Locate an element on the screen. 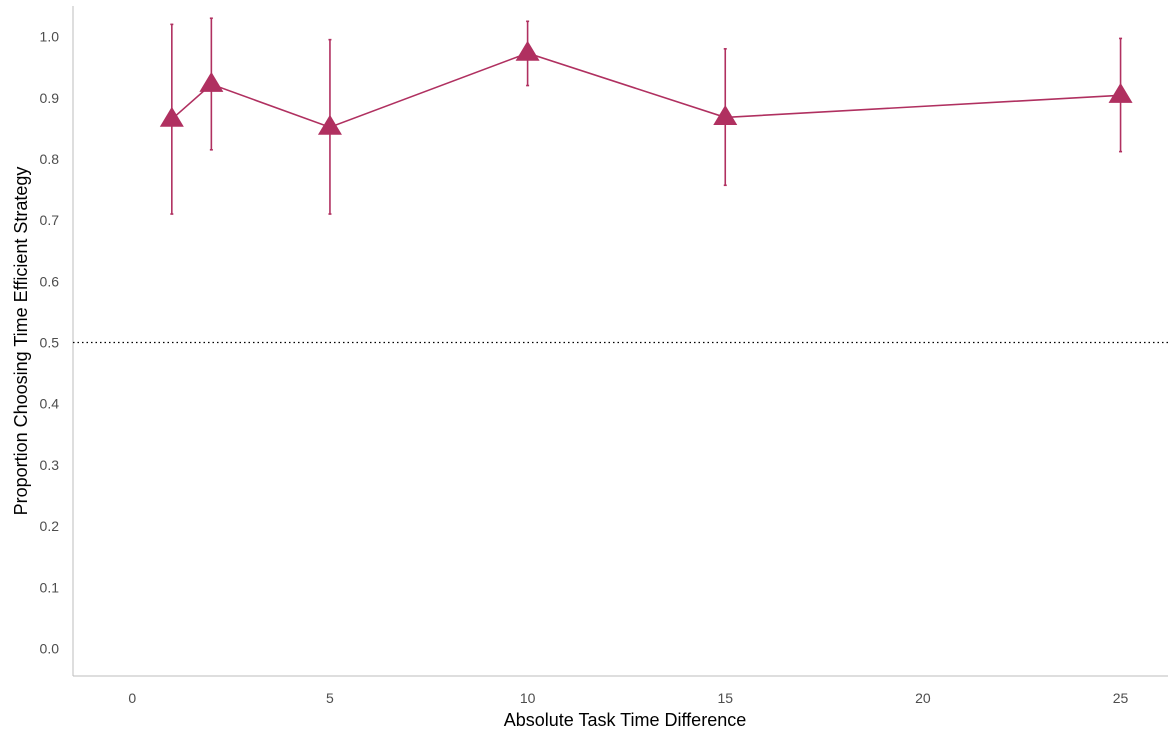 This screenshot has width=1170, height=733. series-line is located at coordinates (646, 90).